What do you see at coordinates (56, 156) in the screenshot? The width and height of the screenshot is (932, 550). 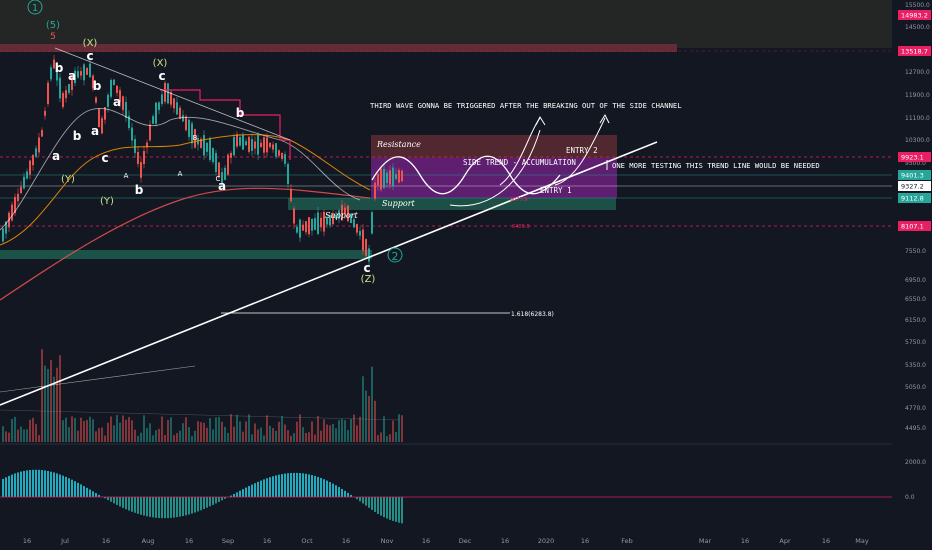 I see `wave-a-label-3: a` at bounding box center [56, 156].